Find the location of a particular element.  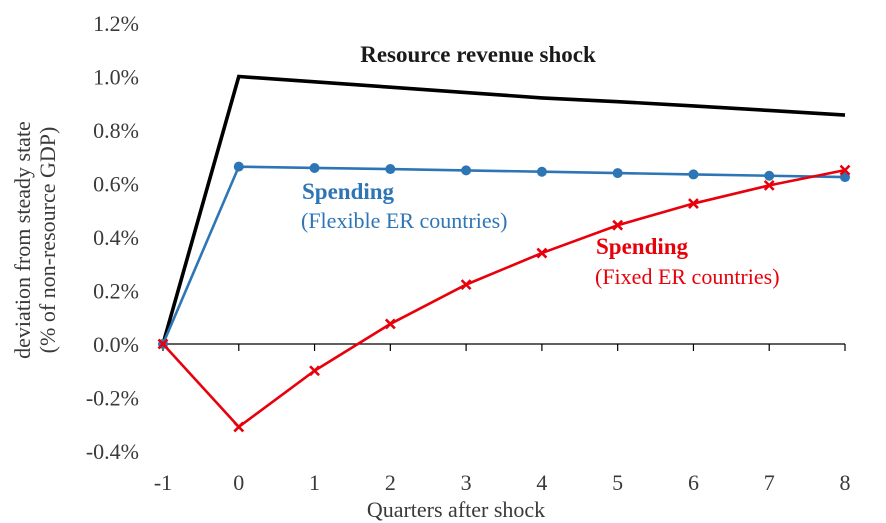

y-tick-label: 1.2% is located at coordinates (116, 23).